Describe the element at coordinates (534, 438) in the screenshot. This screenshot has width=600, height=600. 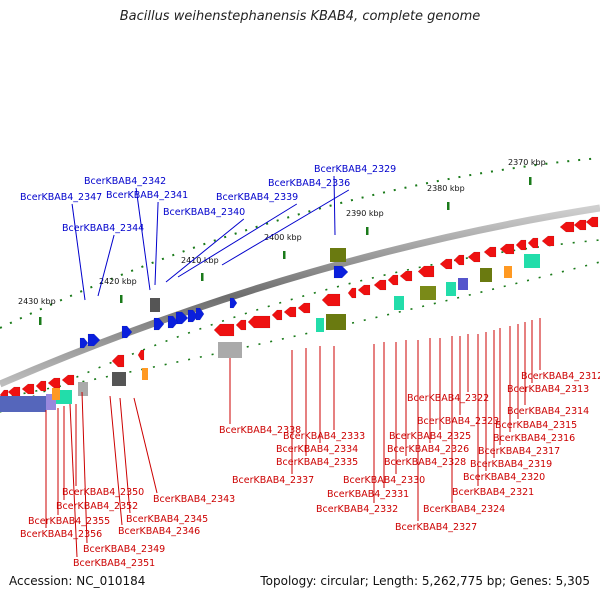
I see `reverse-gene-label: BcerKBAB4_2316` at that location.